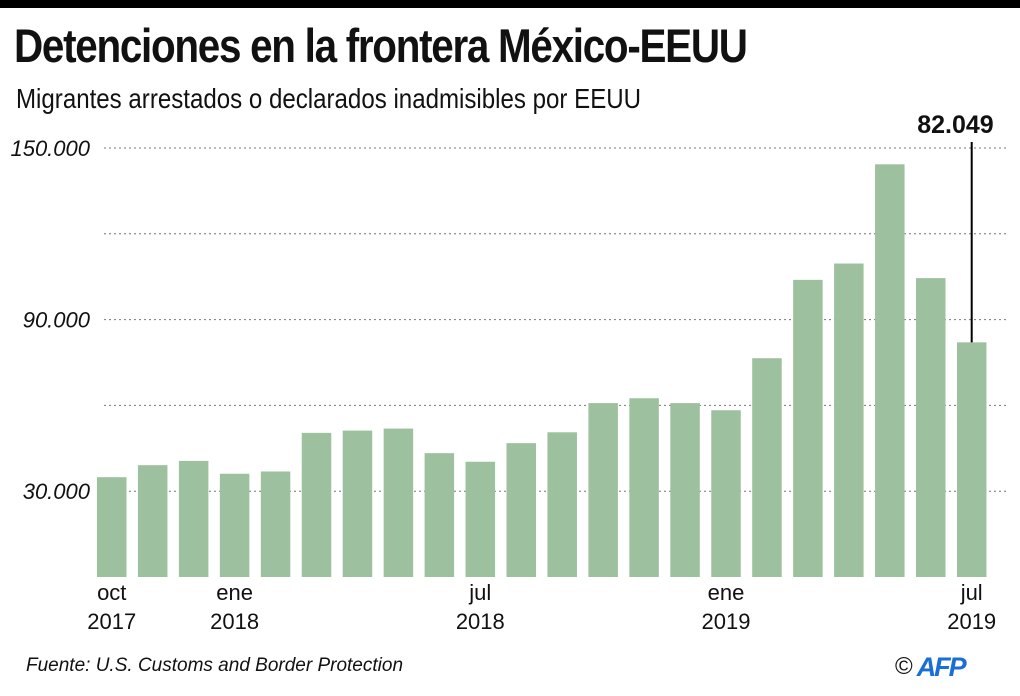  What do you see at coordinates (955, 125) in the screenshot?
I see `annotation-value: 82.049` at bounding box center [955, 125].